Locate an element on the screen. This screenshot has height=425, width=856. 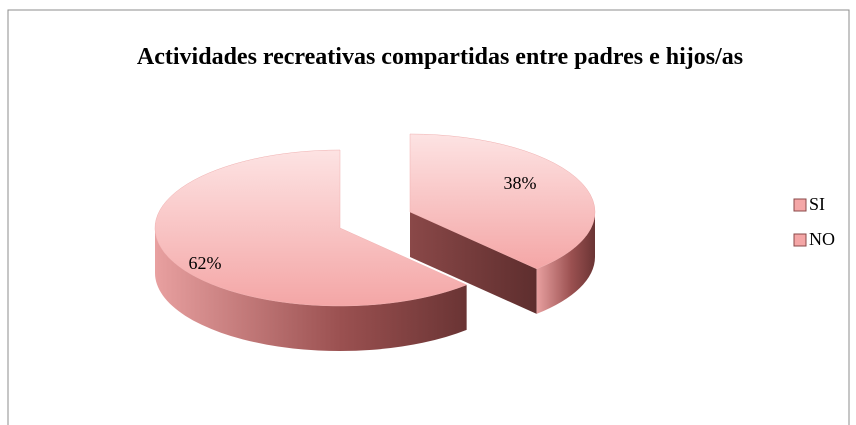
data-label: 38% is located at coordinates (520, 183).